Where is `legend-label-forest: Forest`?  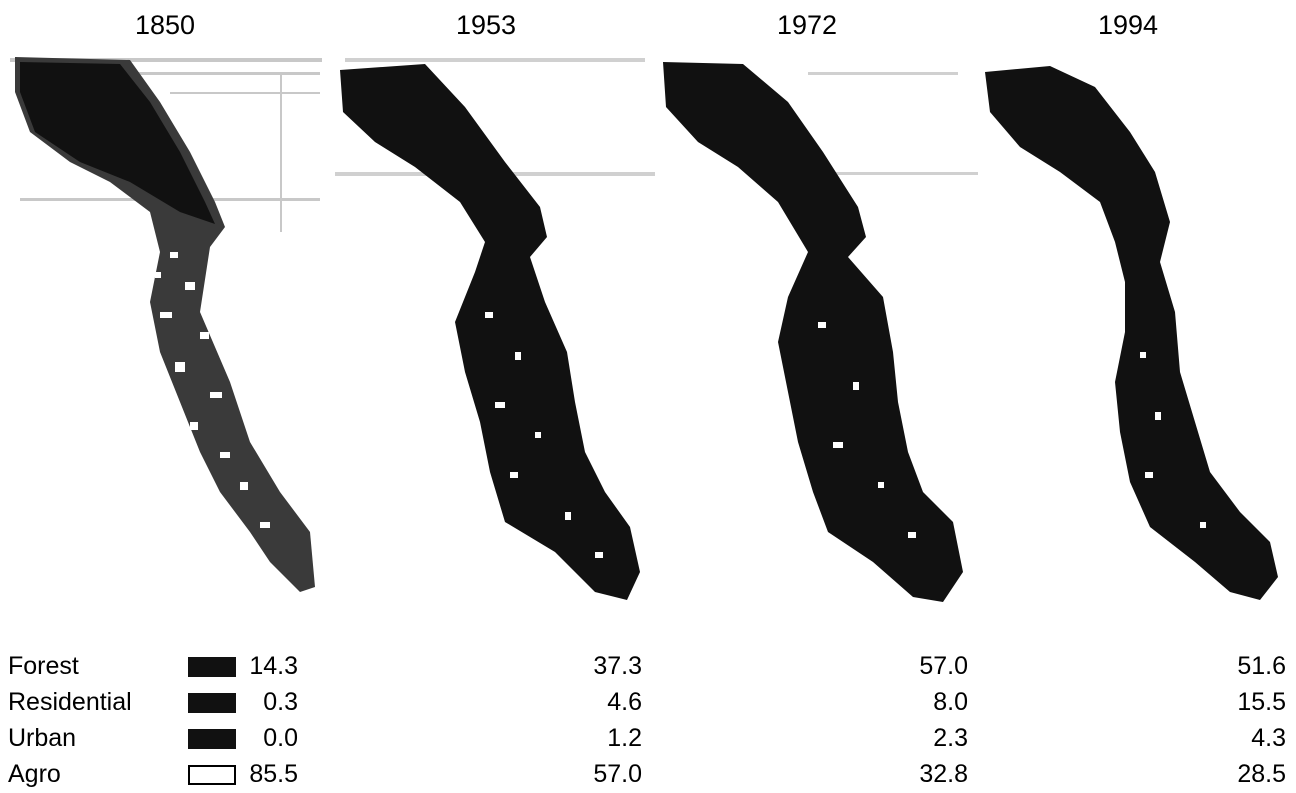 legend-label-forest: Forest is located at coordinates (43, 666).